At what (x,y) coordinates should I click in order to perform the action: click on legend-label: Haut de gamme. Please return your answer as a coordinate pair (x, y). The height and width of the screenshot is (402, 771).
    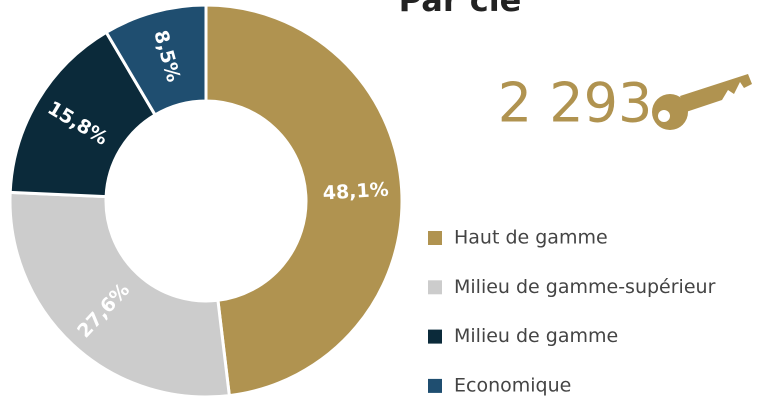
    Looking at the image, I should click on (531, 238).